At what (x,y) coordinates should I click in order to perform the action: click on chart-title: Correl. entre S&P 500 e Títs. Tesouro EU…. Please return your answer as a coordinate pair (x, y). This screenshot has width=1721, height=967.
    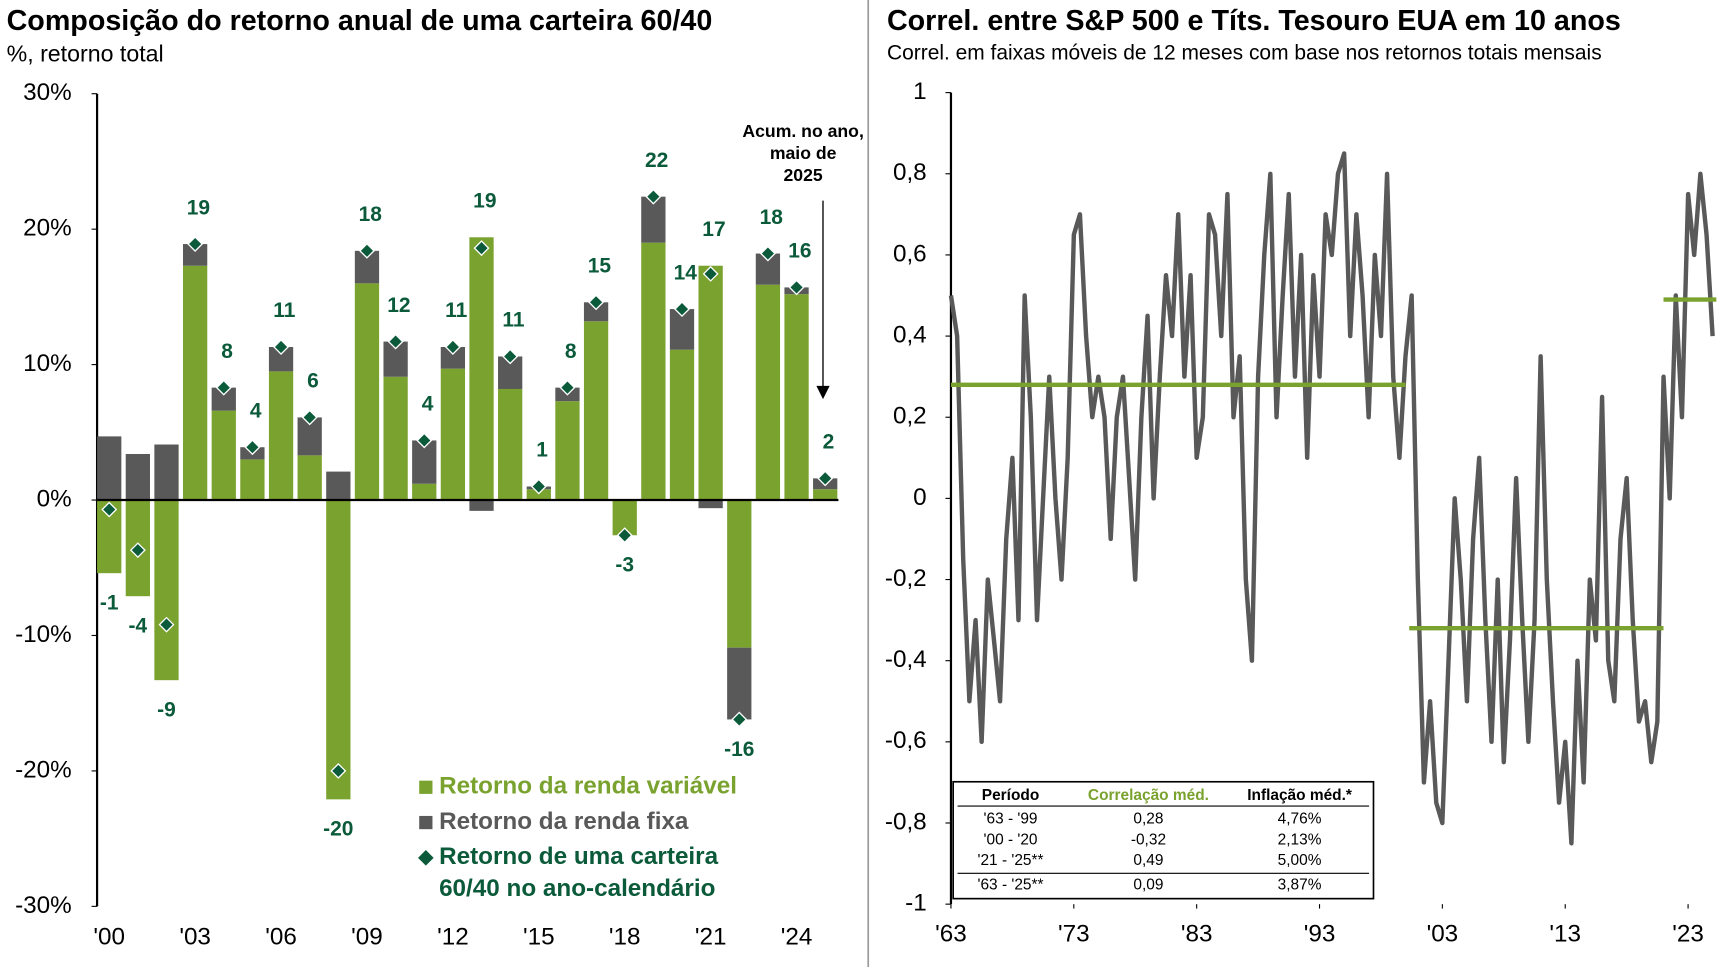
    Looking at the image, I should click on (1254, 21).